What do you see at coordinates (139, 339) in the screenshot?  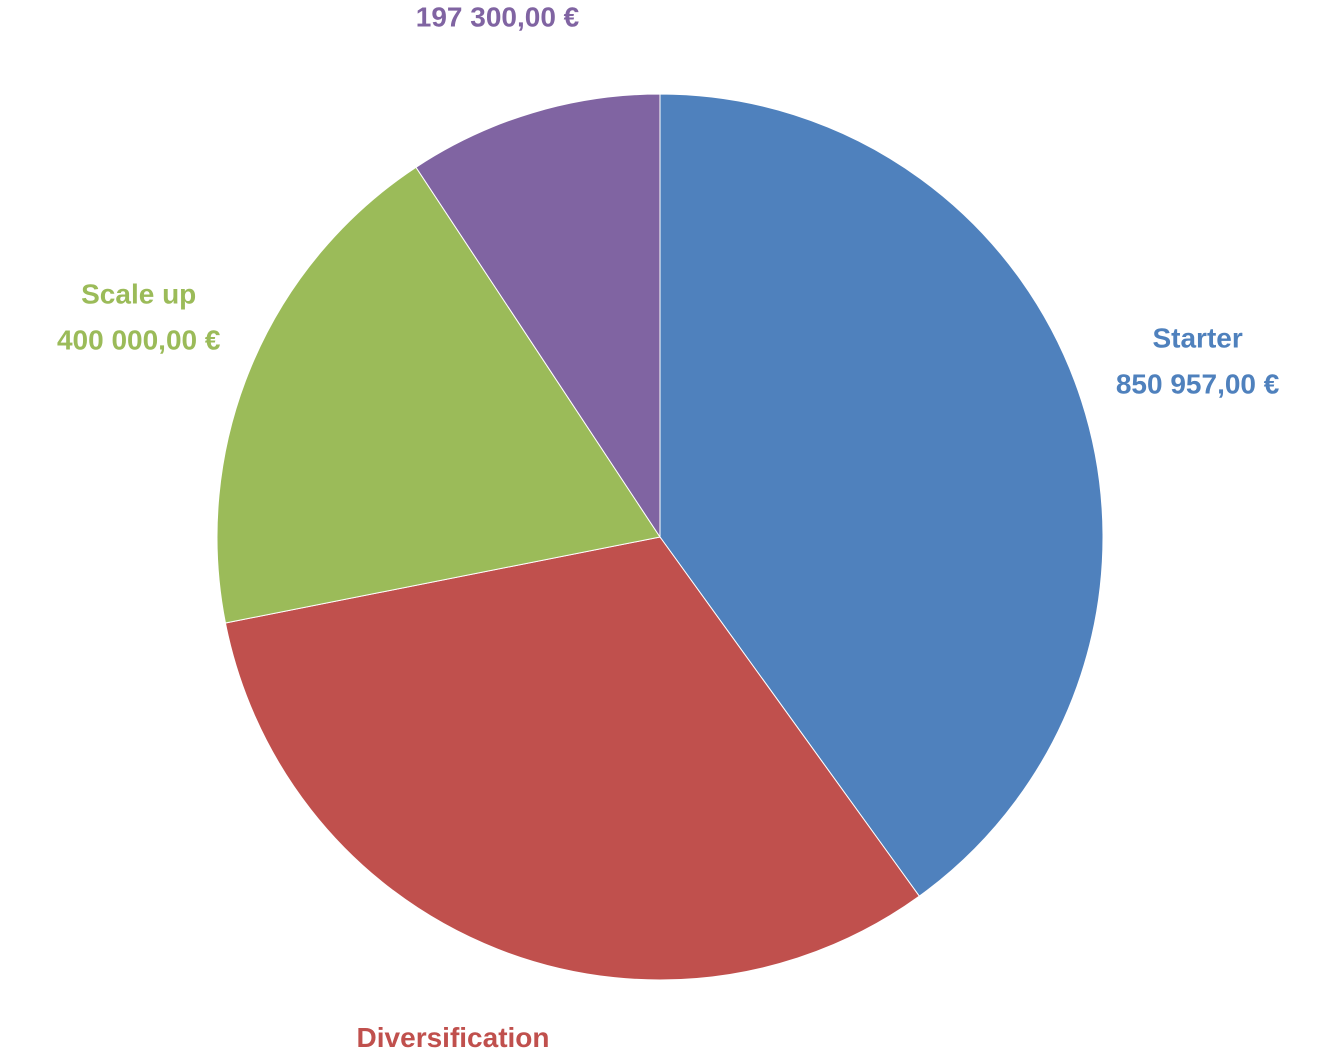 I see `slice-value-label: 400 000,00 €` at bounding box center [139, 339].